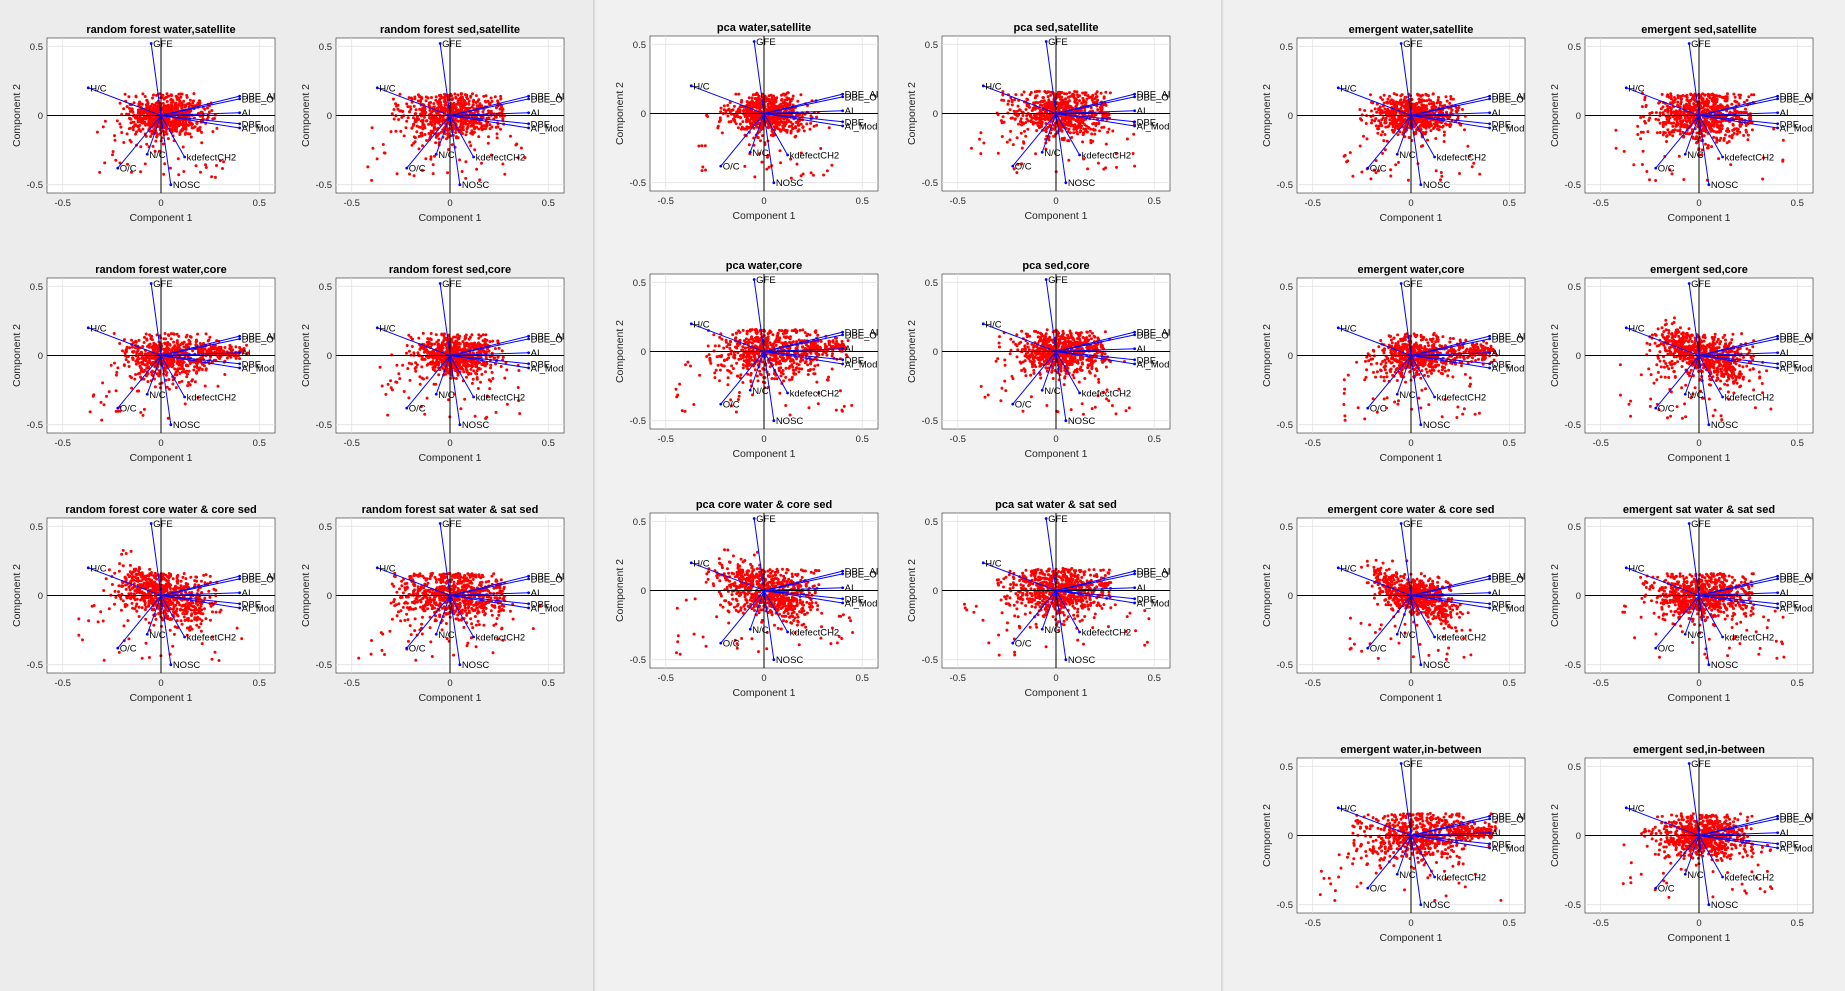  Describe the element at coordinates (40, 356) in the screenshot. I see `y-tick-label: 0` at that location.